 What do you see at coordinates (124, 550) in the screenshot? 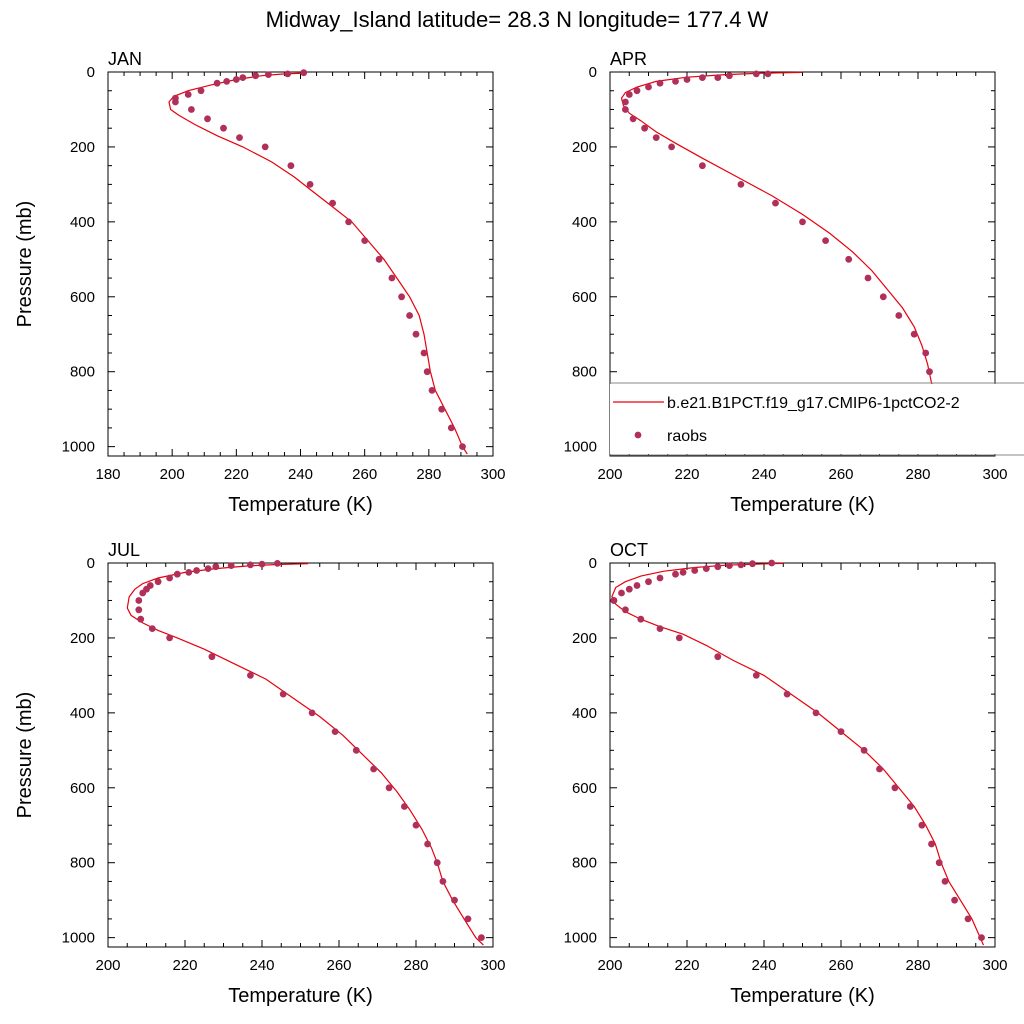
I see `panel-label: JUL` at bounding box center [124, 550].